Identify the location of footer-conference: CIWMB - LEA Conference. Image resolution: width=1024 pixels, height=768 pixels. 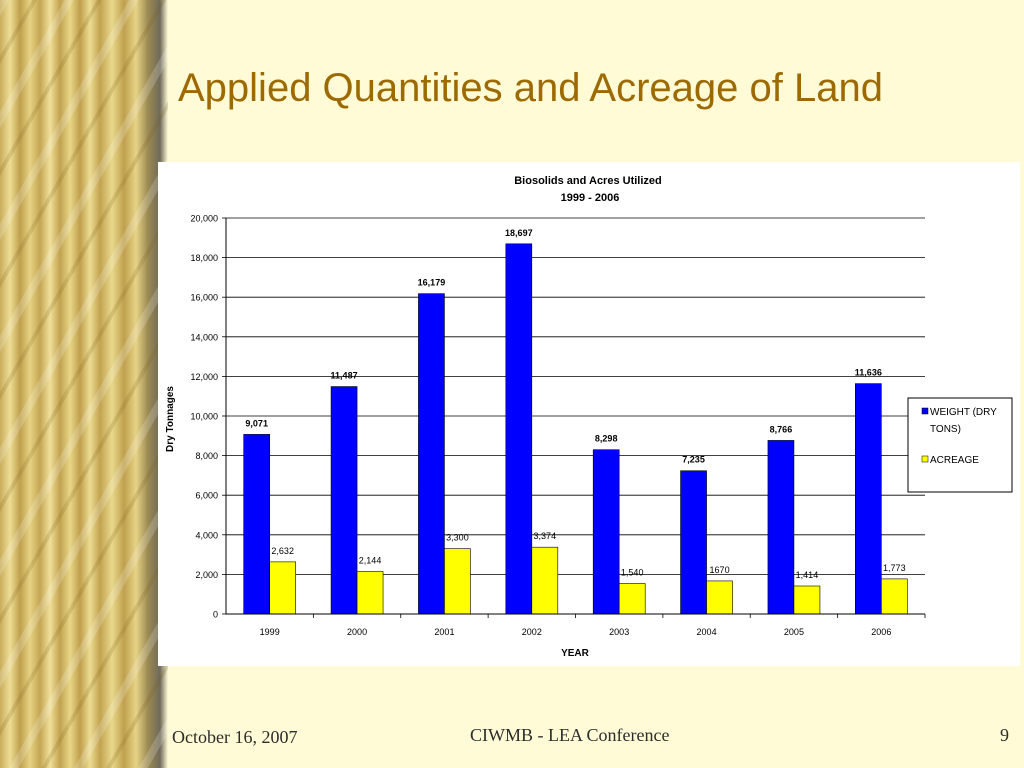
(570, 735).